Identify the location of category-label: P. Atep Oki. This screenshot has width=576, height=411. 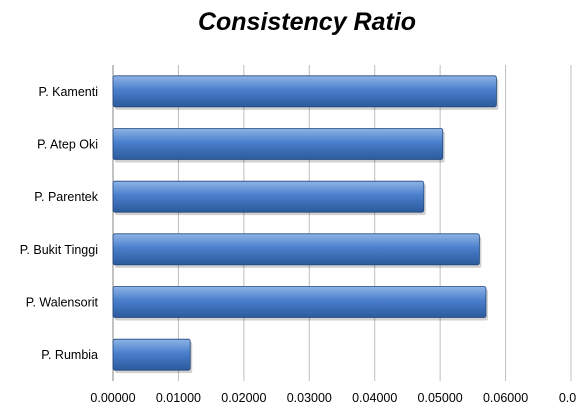
(67, 145).